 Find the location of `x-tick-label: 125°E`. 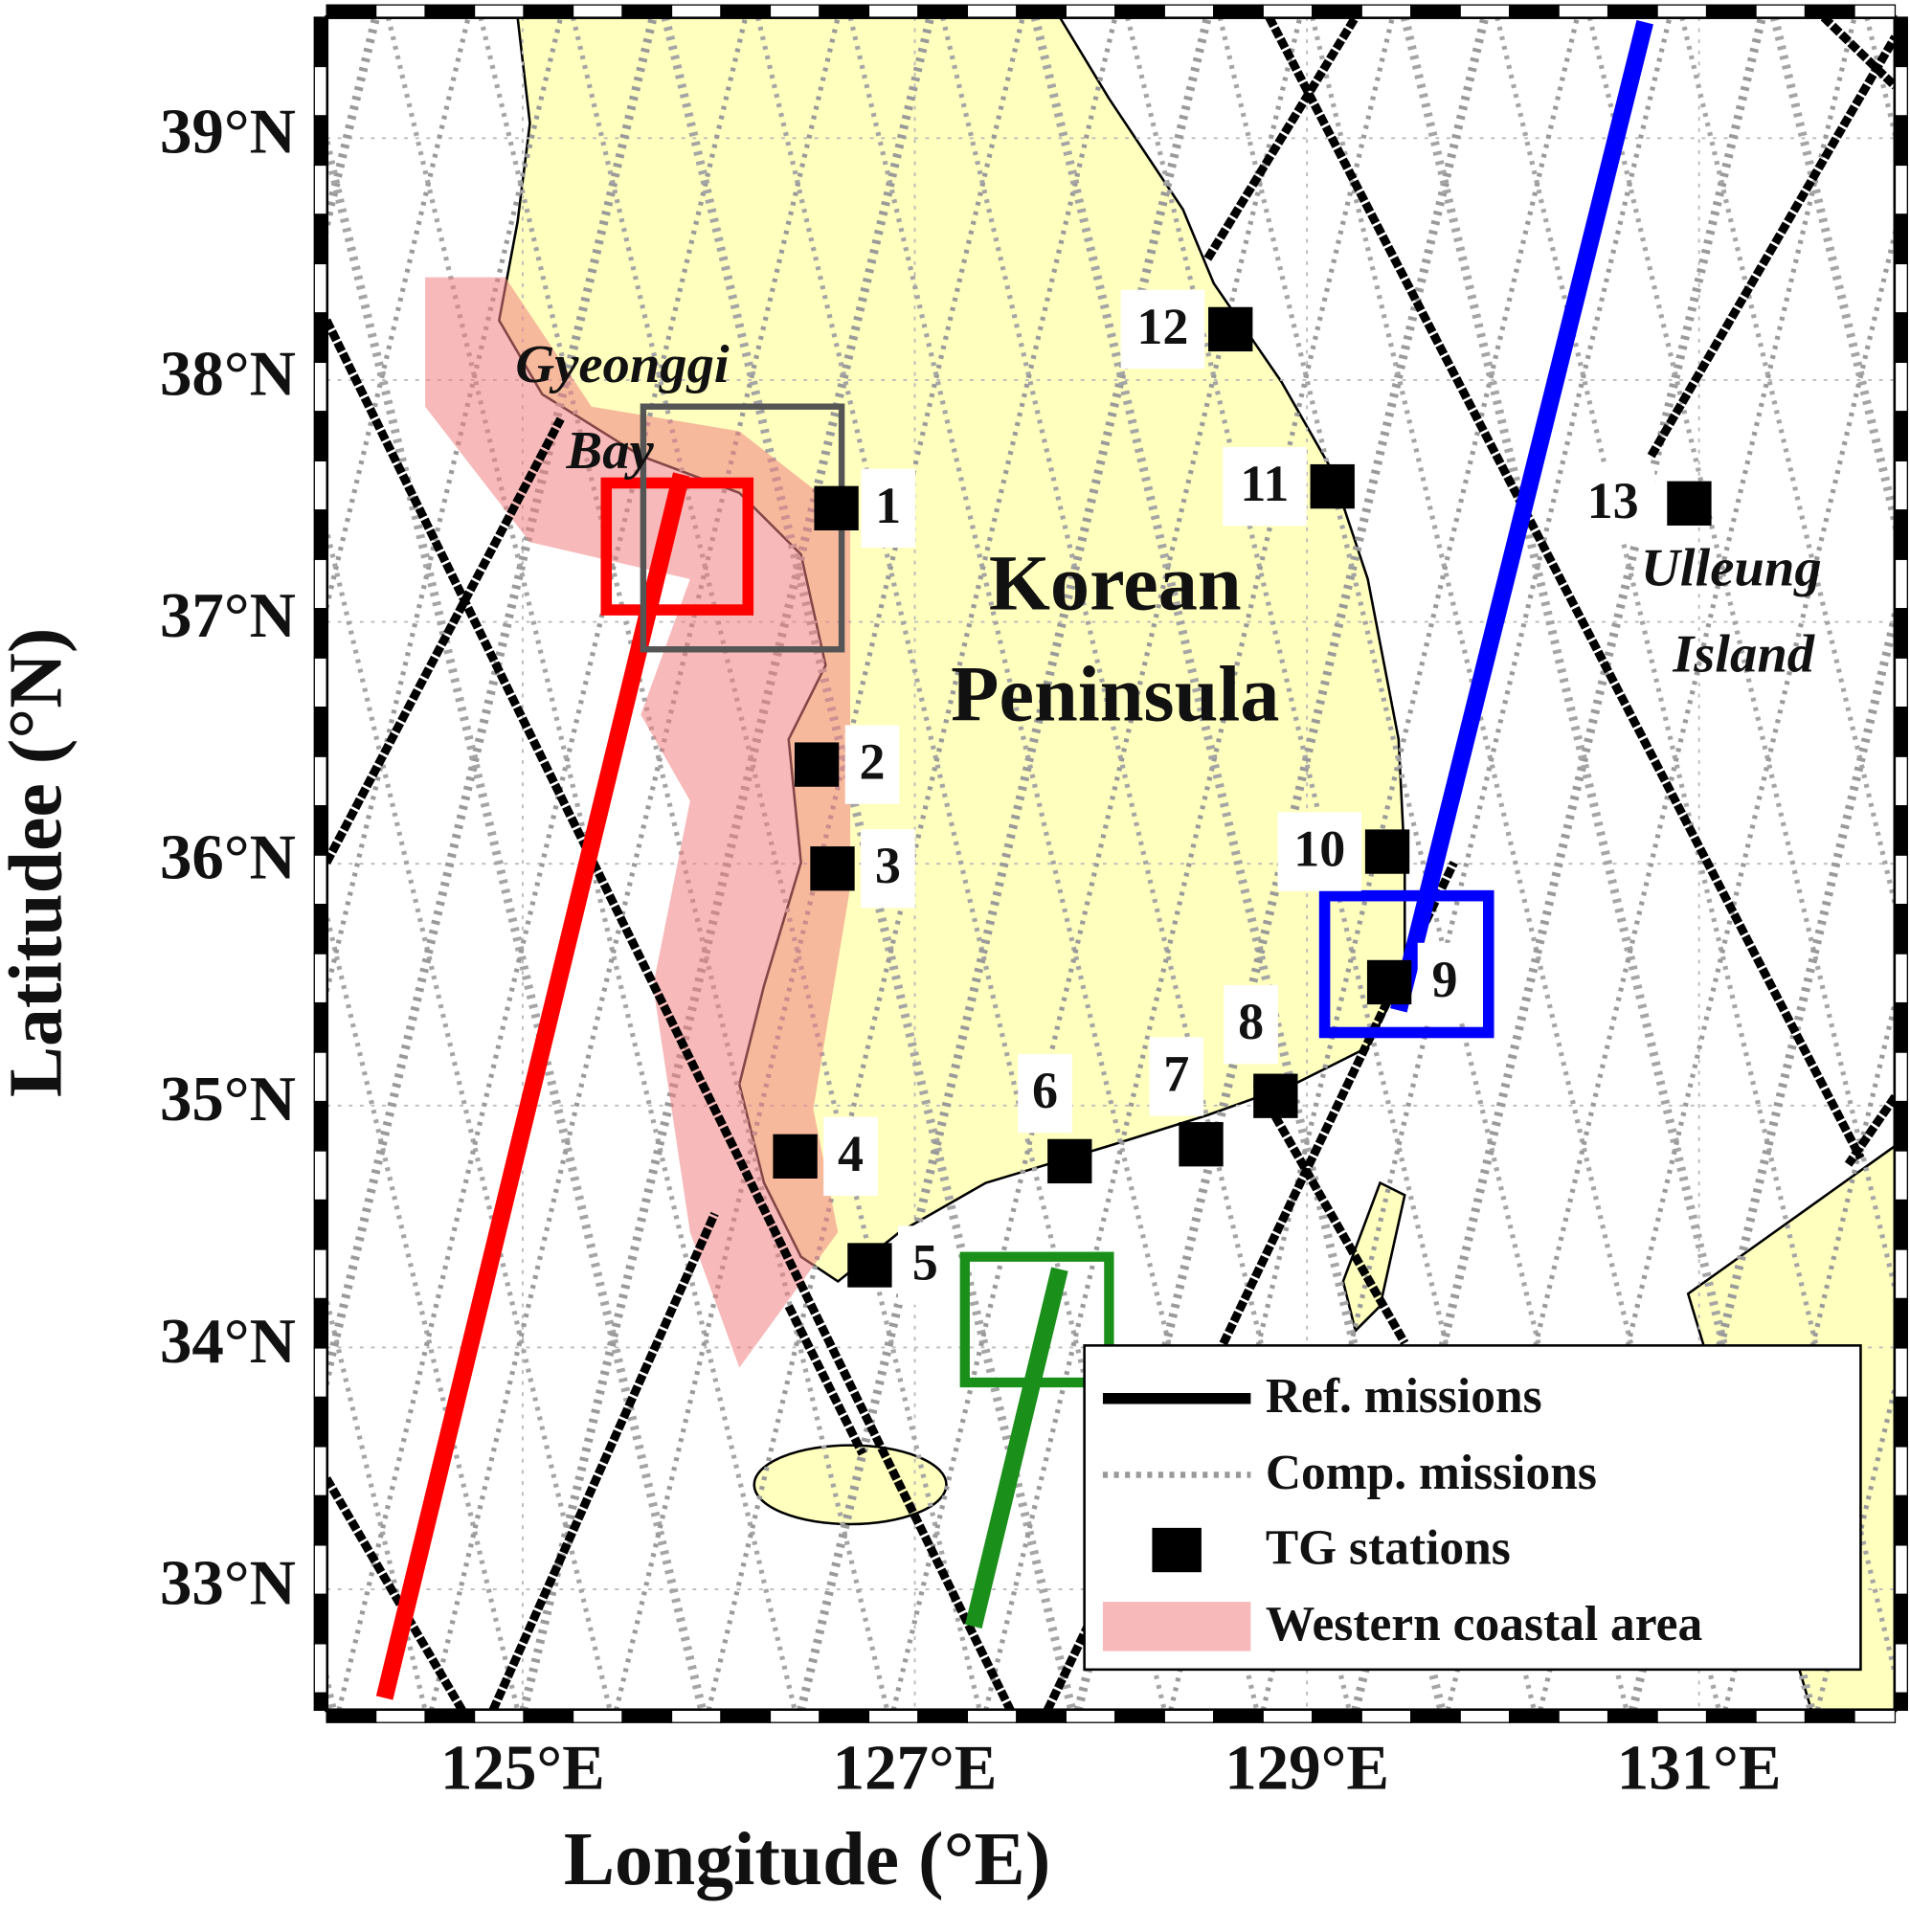

x-tick-label: 125°E is located at coordinates (522, 1768).